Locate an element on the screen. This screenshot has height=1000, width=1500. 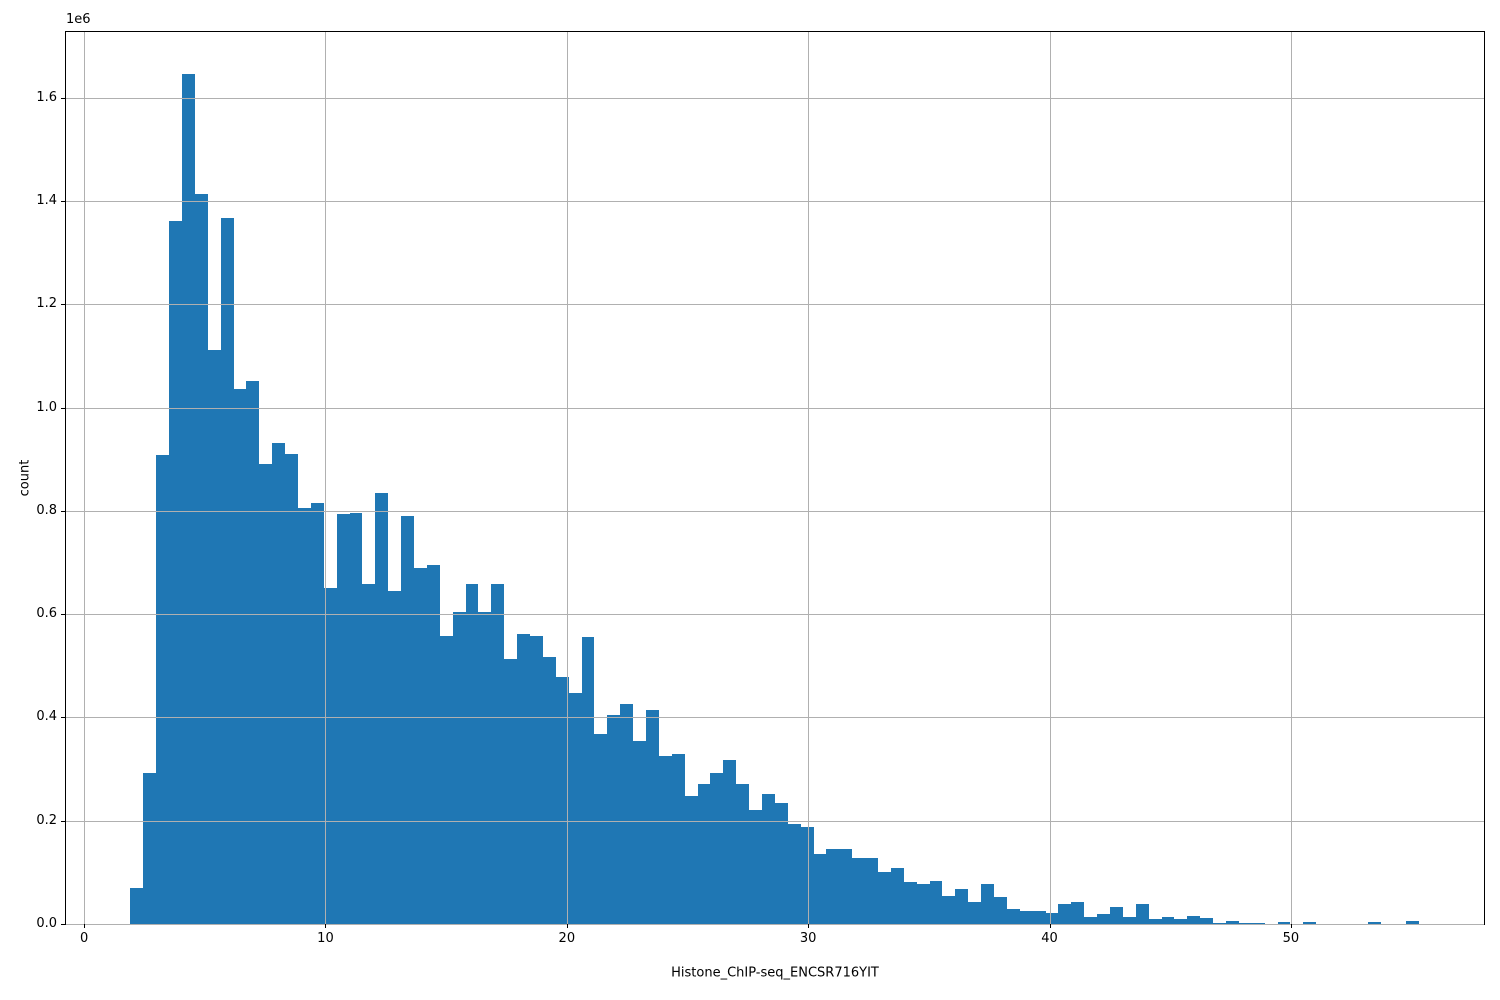
y-tick-label: 0.8 is located at coordinates (46, 510).